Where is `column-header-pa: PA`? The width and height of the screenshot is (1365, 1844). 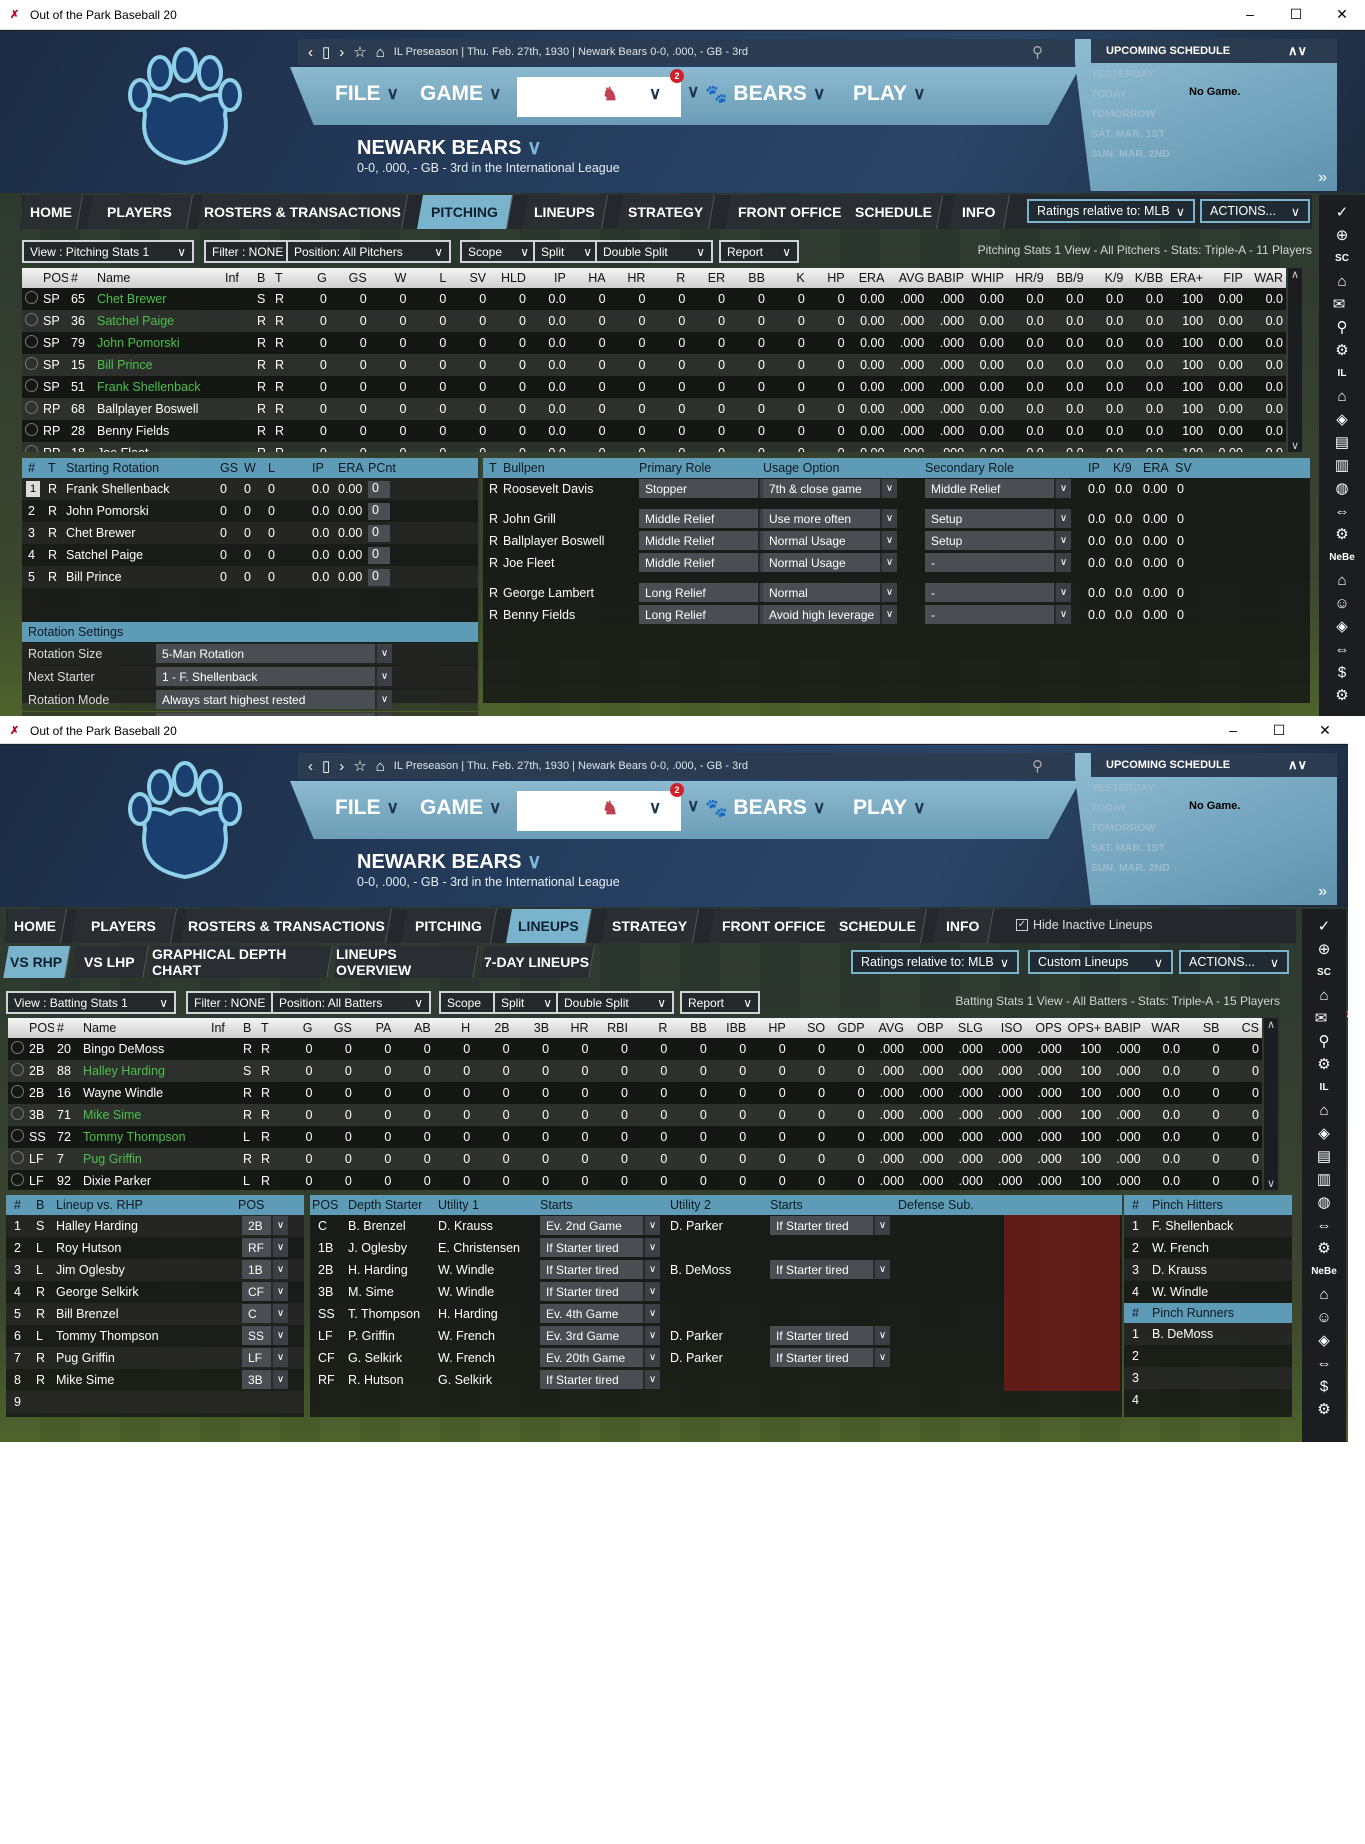 column-header-pa: PA is located at coordinates (374, 1028).